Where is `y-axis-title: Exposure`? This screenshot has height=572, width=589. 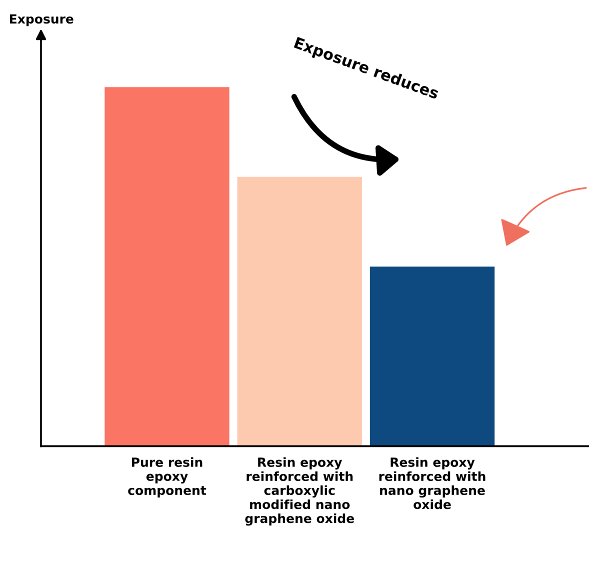
y-axis-title: Exposure is located at coordinates (42, 20).